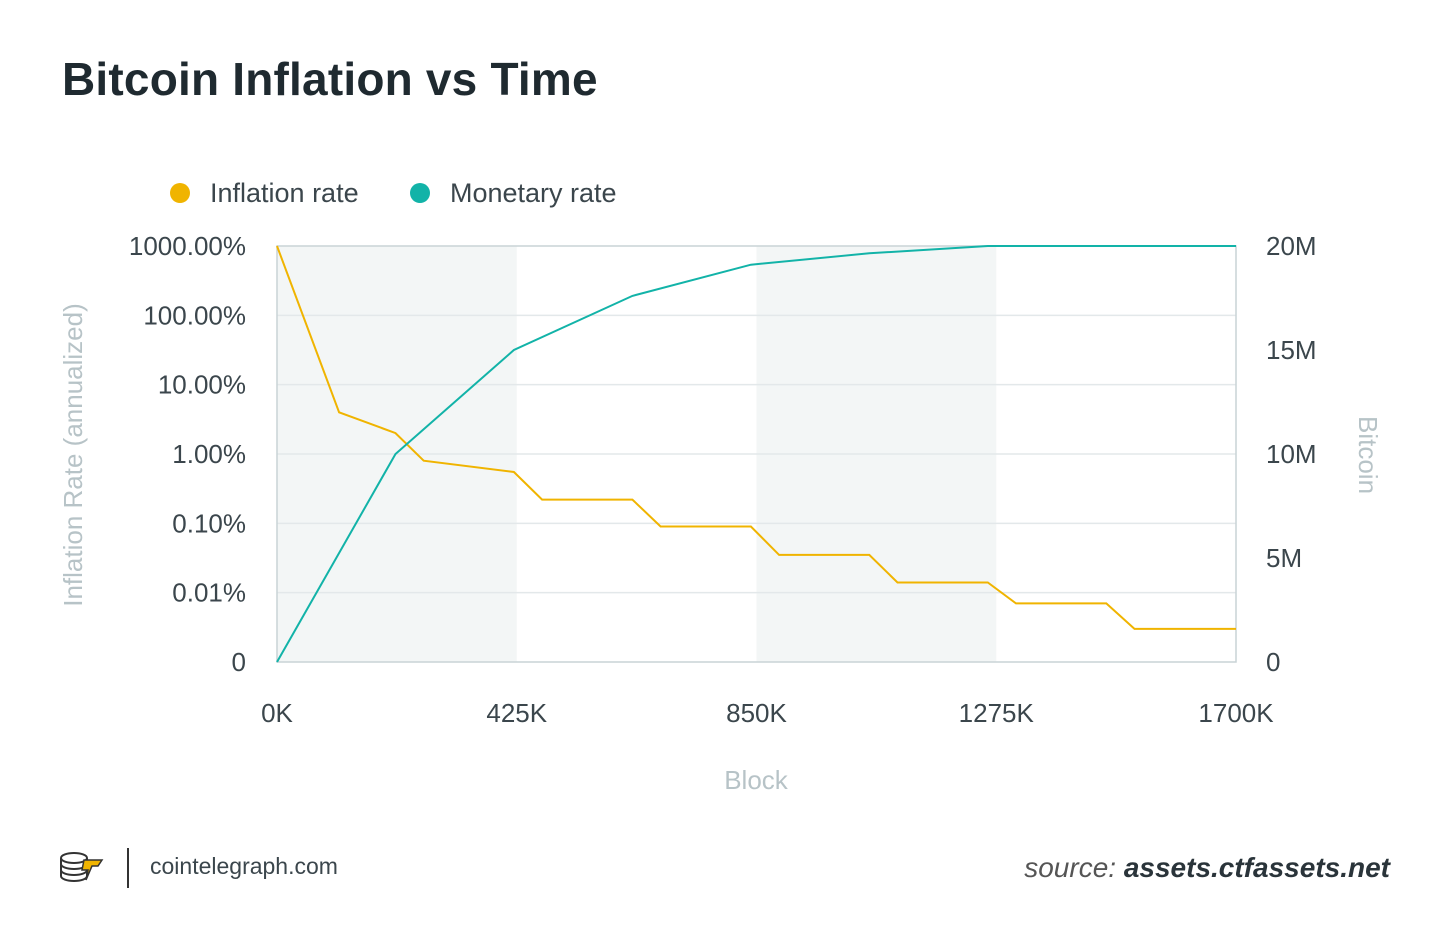  I want to click on y-right-tick-label: 5M, so click(1284, 558).